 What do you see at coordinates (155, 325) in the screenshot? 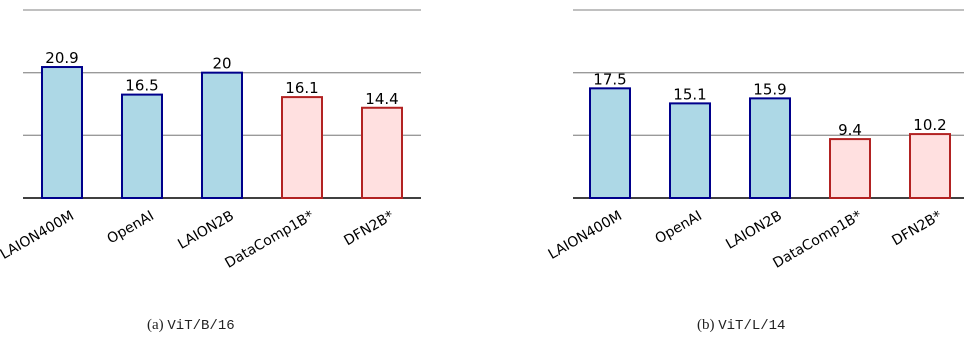
I see `caption-a-prefix: (a)` at bounding box center [155, 325].